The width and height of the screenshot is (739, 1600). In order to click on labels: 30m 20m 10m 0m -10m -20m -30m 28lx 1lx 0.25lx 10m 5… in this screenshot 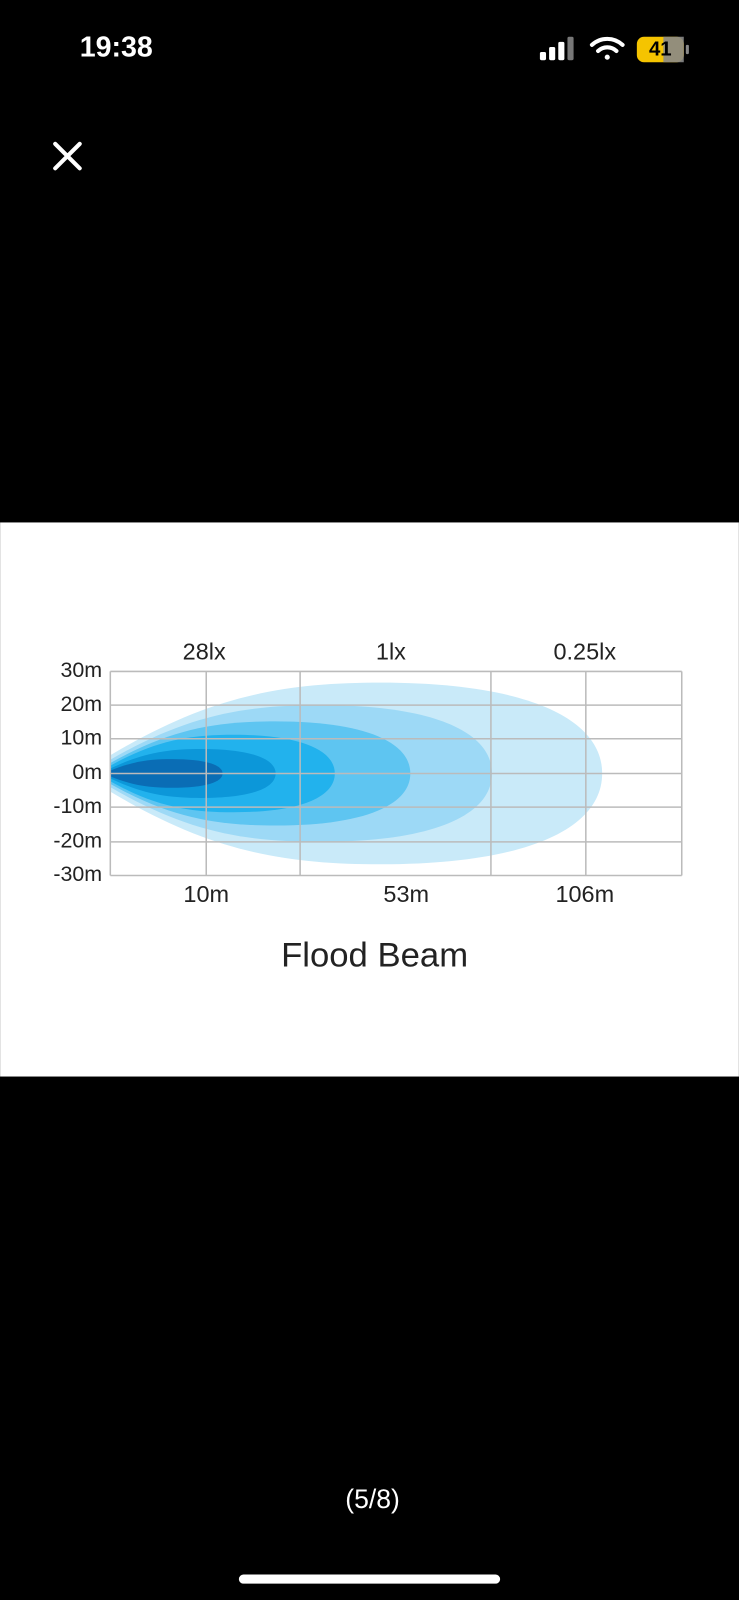, I will do `click(334, 772)`.